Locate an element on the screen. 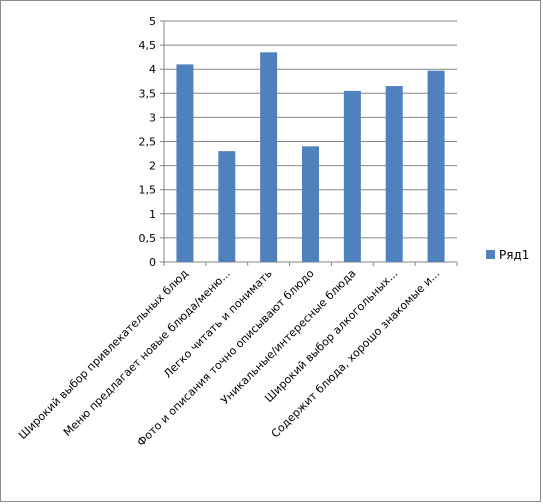  legend: Ряд1 is located at coordinates (507, 255).